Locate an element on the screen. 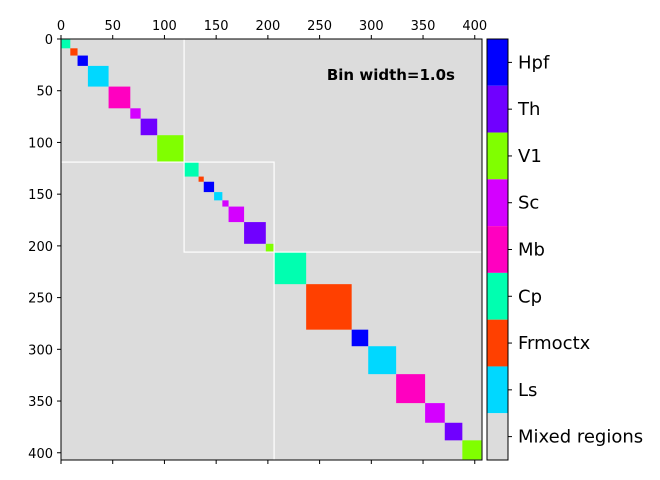  colorbar-frame is located at coordinates (497, 249).